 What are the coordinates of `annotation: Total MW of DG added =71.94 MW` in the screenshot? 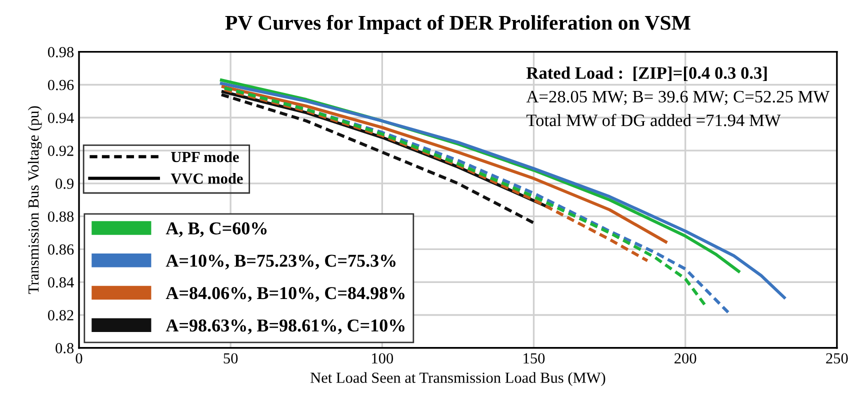 It's located at (653, 120).